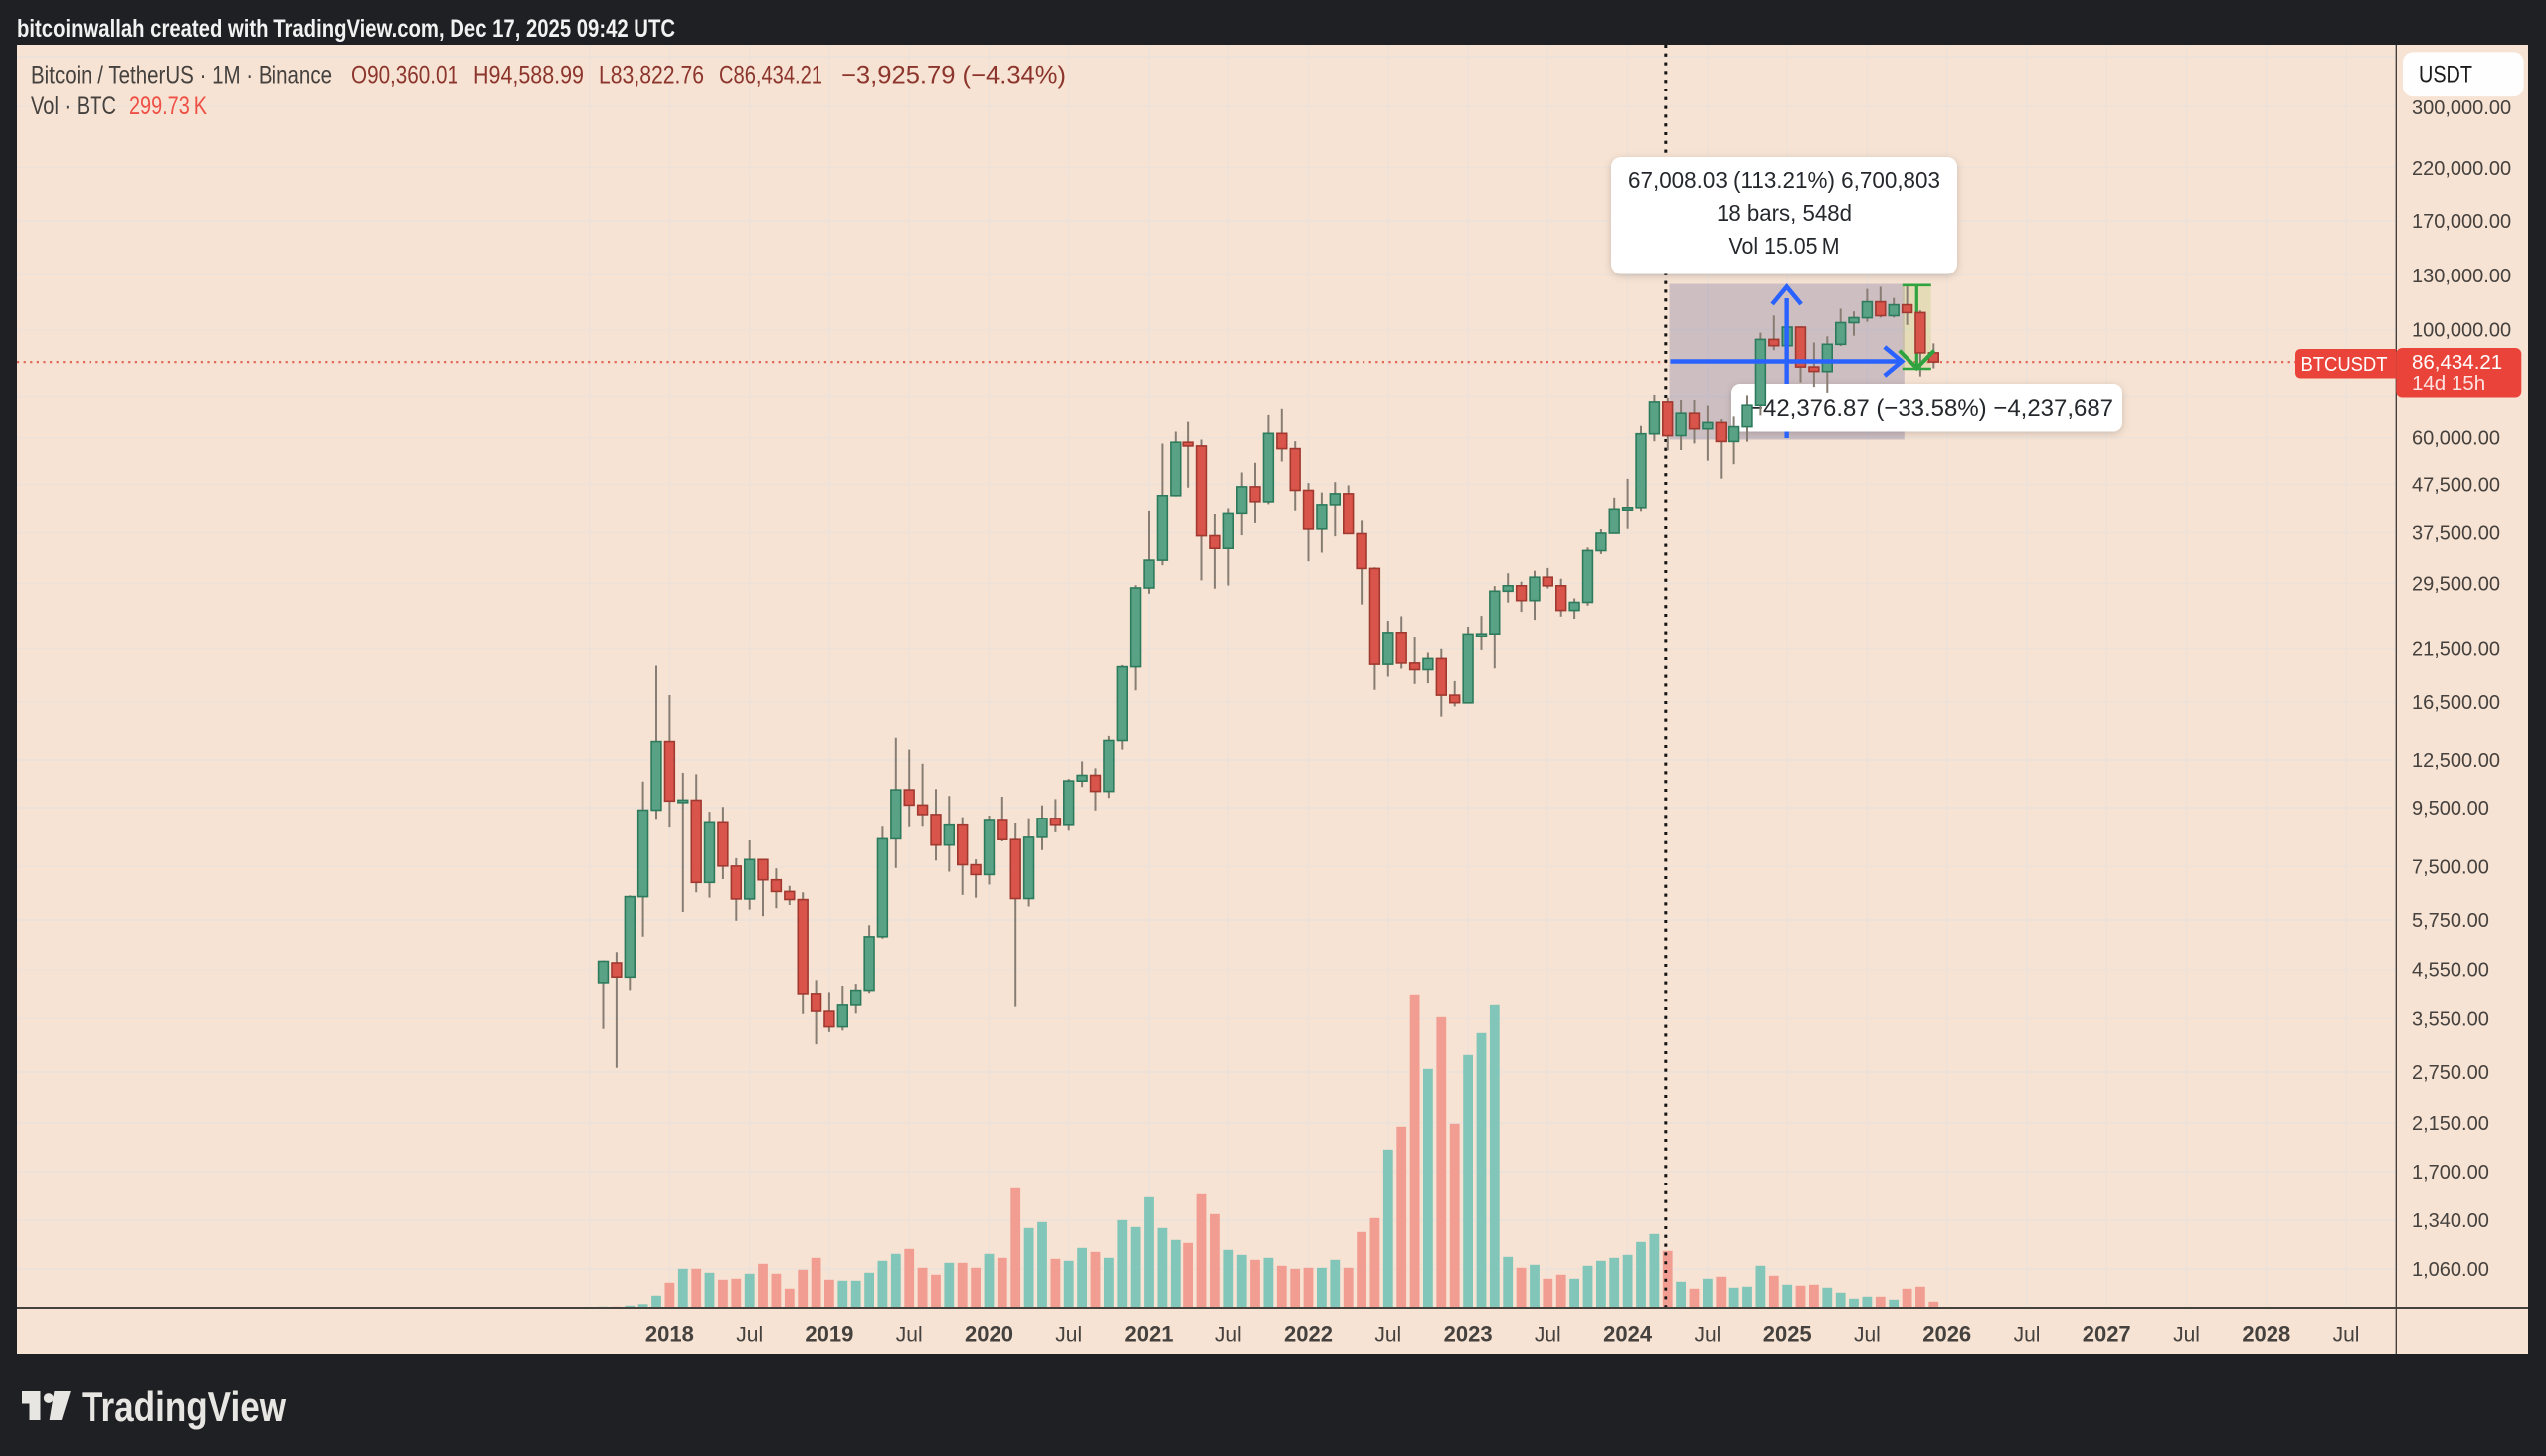 This screenshot has width=2546, height=1456. What do you see at coordinates (2450, 1124) in the screenshot?
I see `svg-text: 2,150.00` at bounding box center [2450, 1124].